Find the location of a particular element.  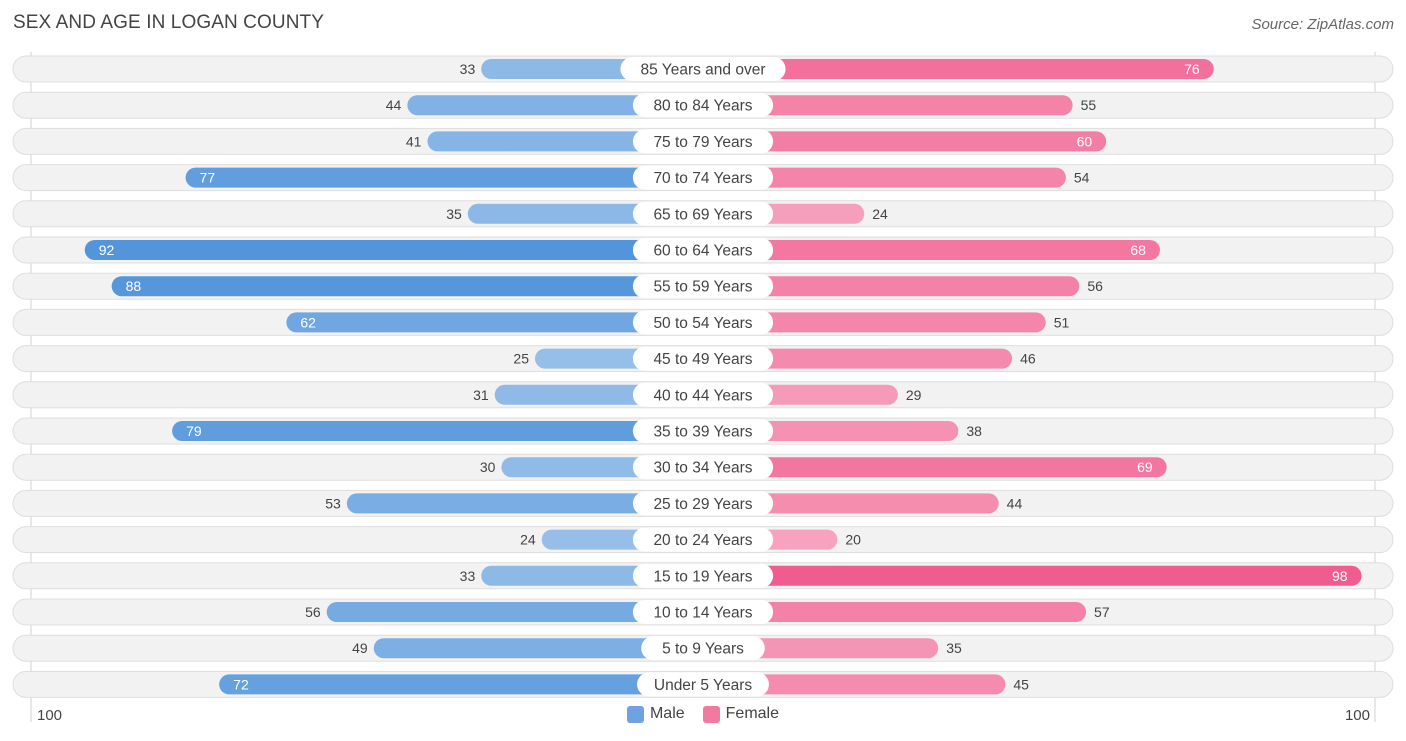

value-label-female: 69 is located at coordinates (1145, 467).